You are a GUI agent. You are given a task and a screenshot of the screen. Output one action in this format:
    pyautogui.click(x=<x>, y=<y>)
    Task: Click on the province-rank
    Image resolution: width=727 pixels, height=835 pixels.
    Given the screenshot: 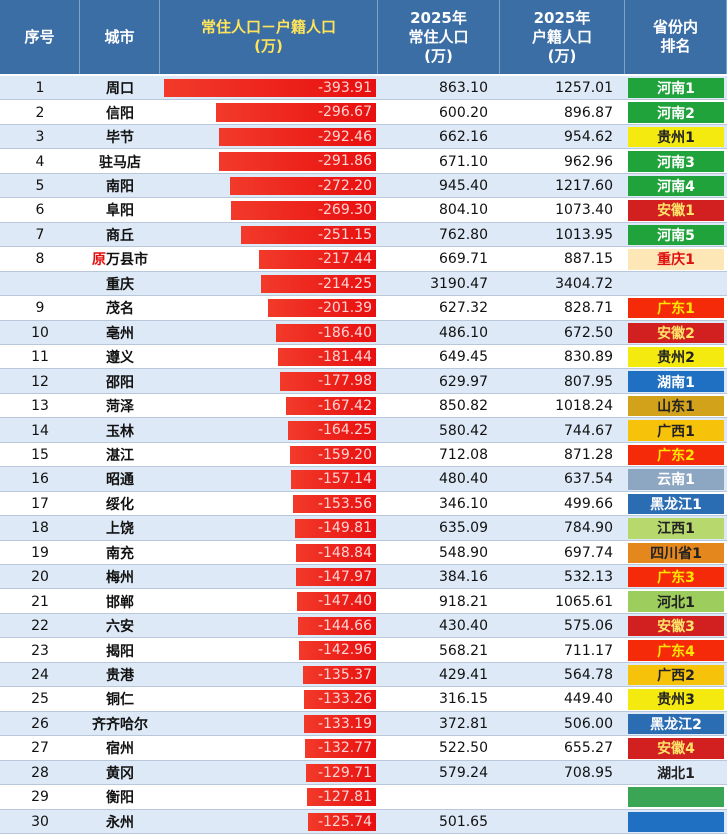 What is the action you would take?
    pyautogui.click(x=676, y=821)
    